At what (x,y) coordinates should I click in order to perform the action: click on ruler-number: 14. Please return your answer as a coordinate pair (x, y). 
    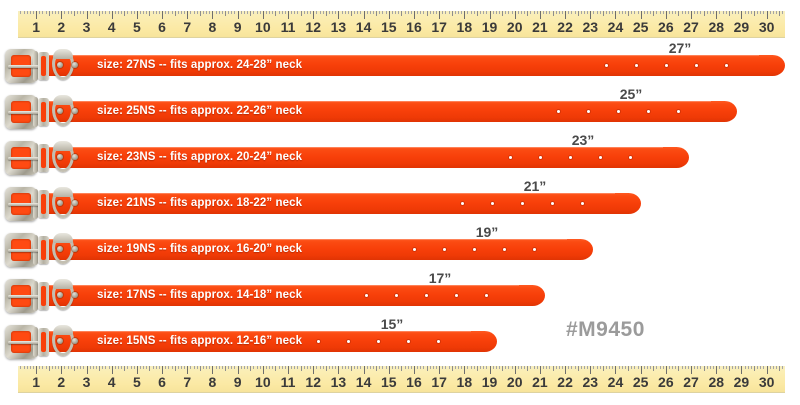
    Looking at the image, I should click on (363, 382).